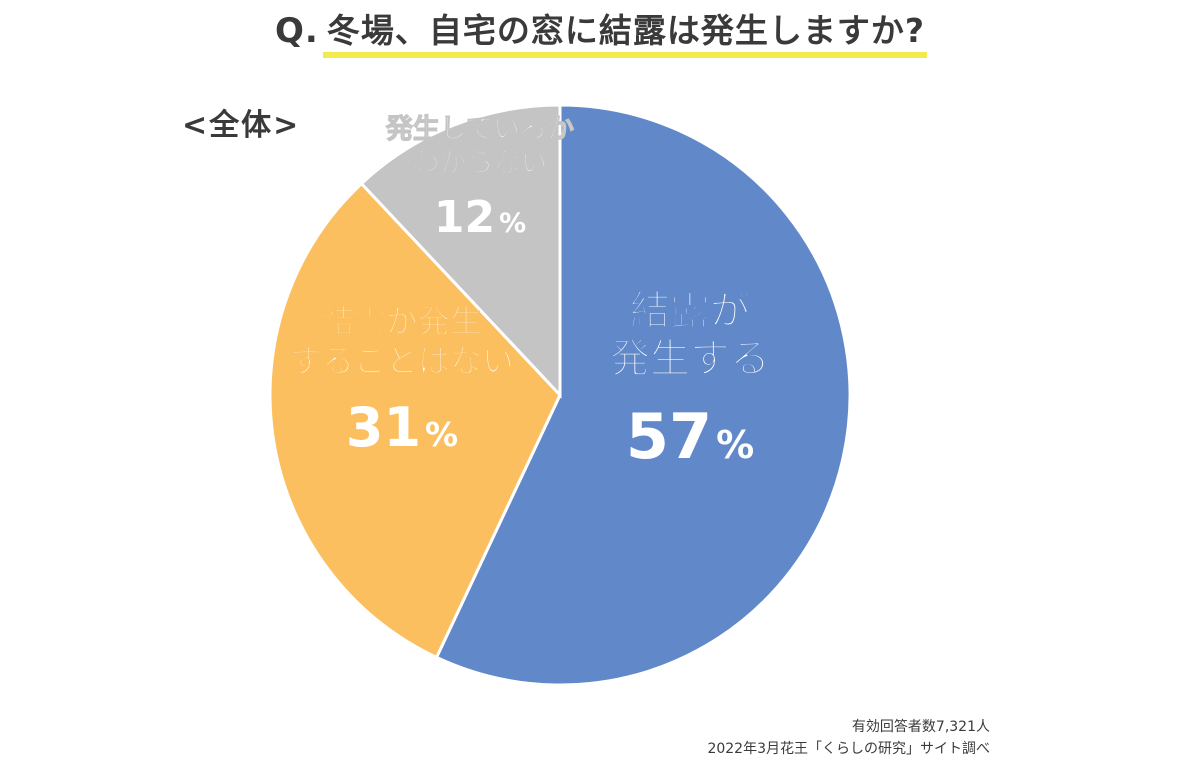 The width and height of the screenshot is (1200, 780). What do you see at coordinates (690, 436) in the screenshot?
I see `slice-value-label: 57%` at bounding box center [690, 436].